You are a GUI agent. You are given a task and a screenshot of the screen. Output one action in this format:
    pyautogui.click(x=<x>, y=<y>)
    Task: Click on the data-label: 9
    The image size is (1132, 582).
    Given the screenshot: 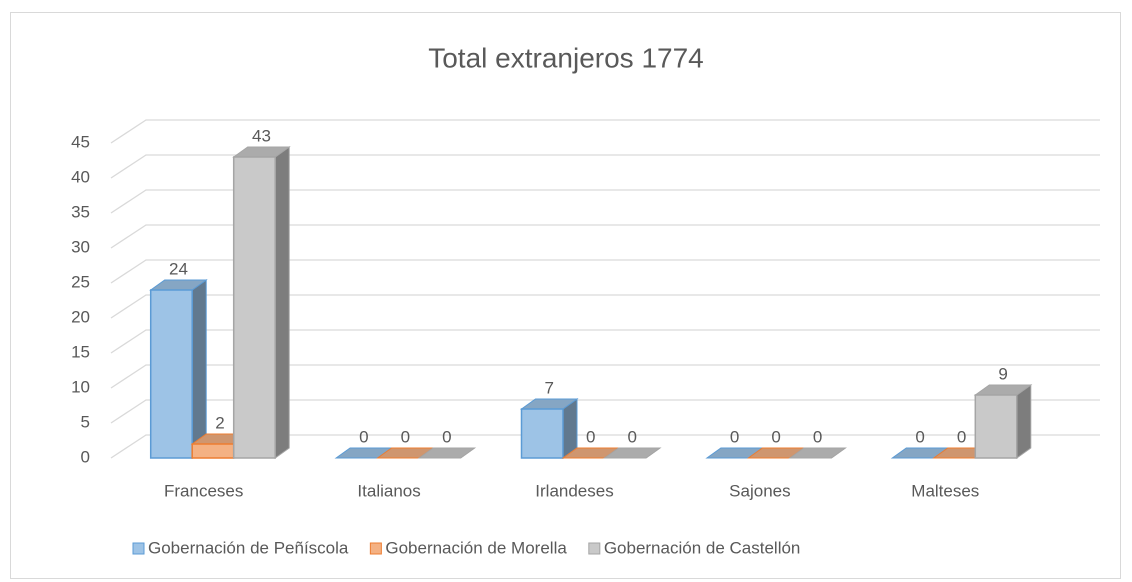 What is the action you would take?
    pyautogui.click(x=1002, y=373)
    